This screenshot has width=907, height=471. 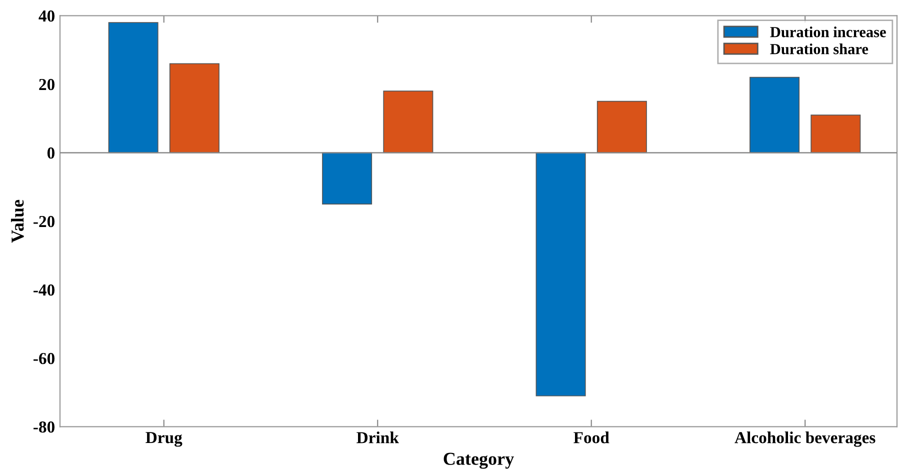 What do you see at coordinates (44, 427) in the screenshot?
I see `y-tick-label: -80` at bounding box center [44, 427].